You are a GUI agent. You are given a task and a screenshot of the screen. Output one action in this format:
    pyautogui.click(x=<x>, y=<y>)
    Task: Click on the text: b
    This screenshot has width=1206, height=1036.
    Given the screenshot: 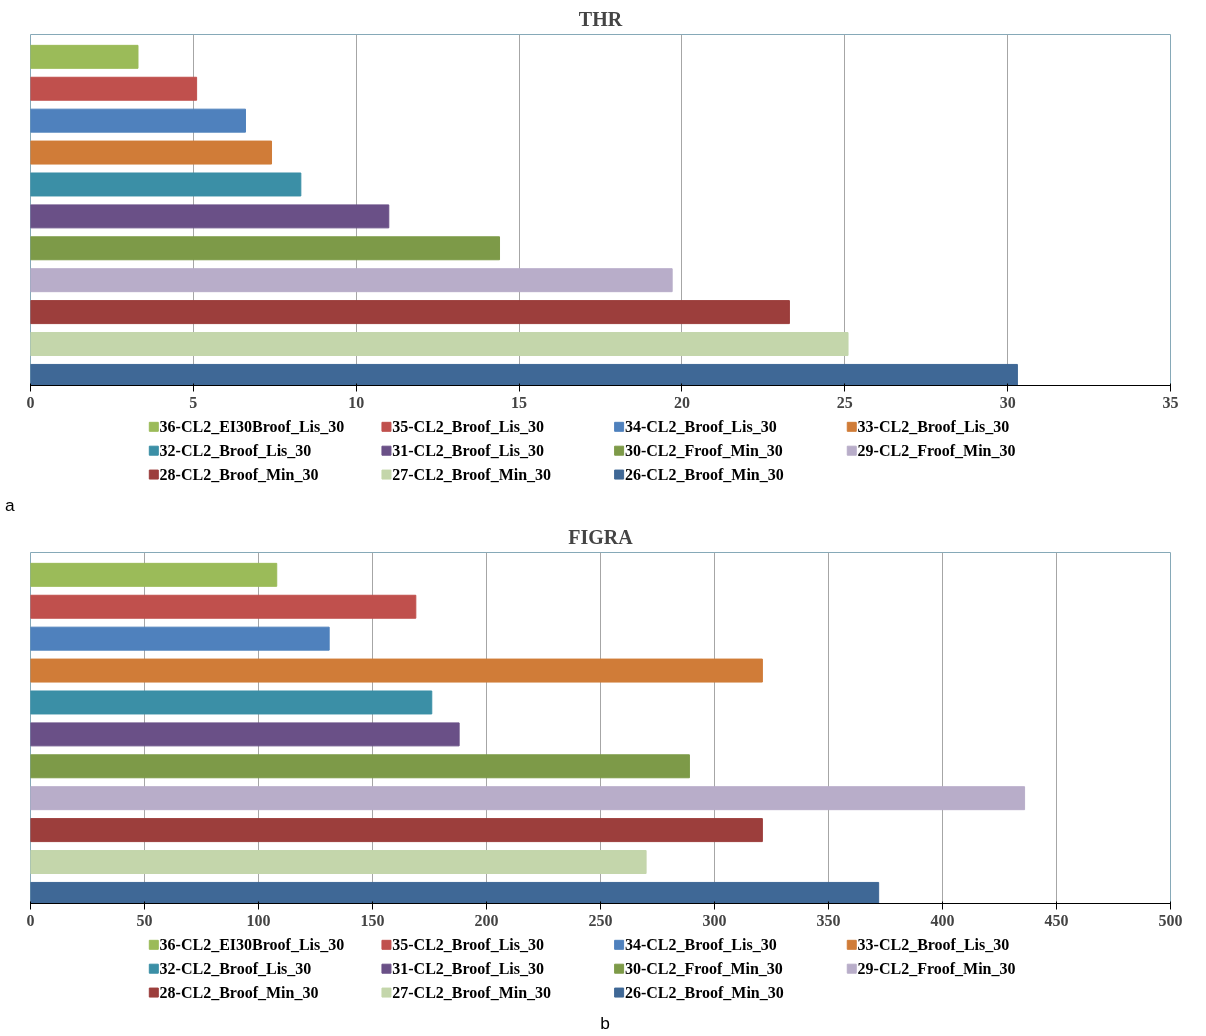 What is the action you would take?
    pyautogui.click(x=605, y=1023)
    